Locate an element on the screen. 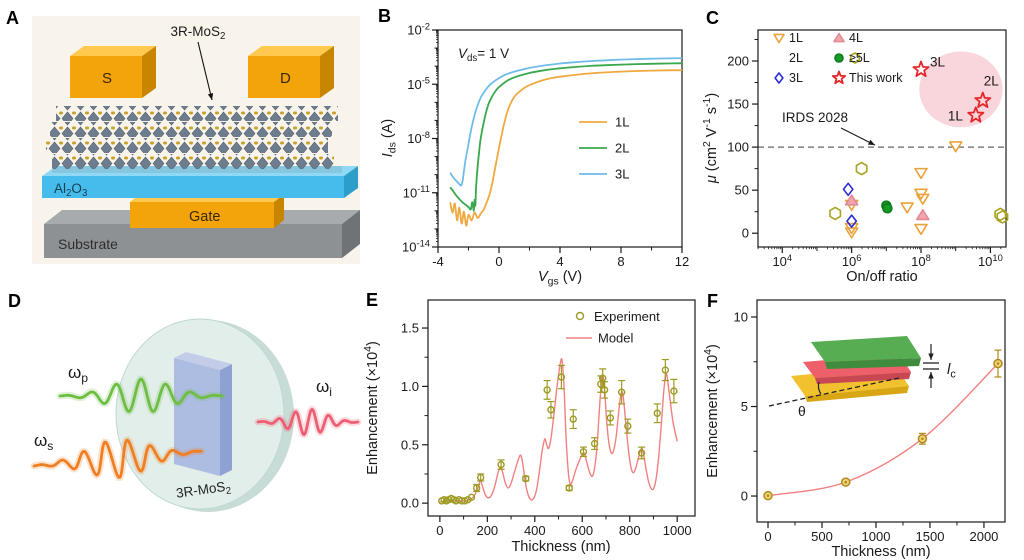 Image resolution: width=1024 pixels, height=560 pixels. material-title: 3R-MoS2 is located at coordinates (198, 33).